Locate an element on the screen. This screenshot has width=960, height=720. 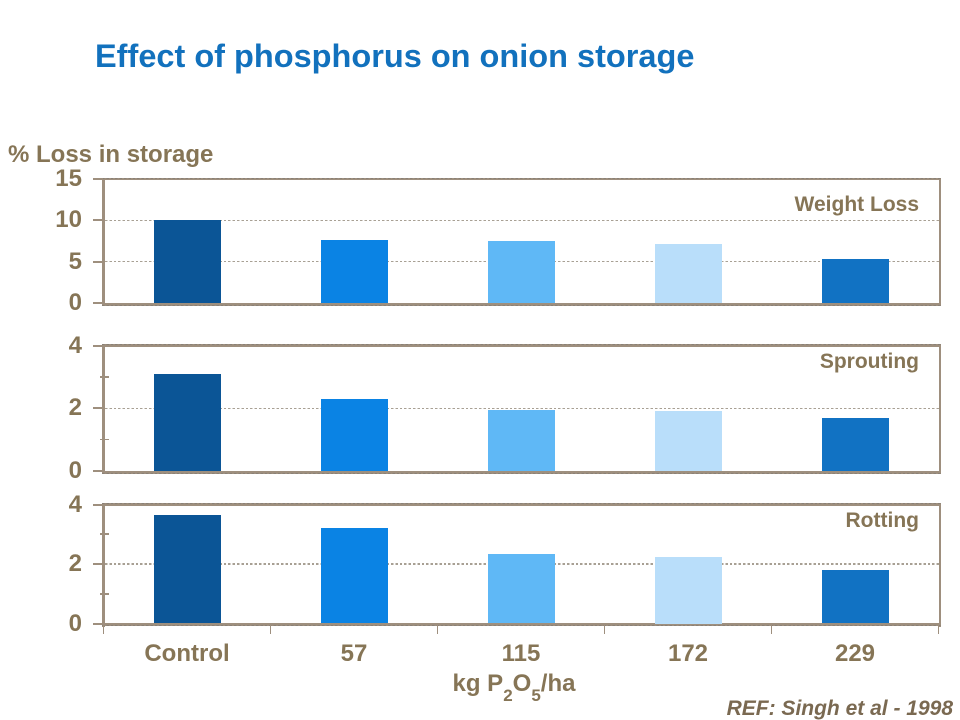
panel-2-left-axis is located at coordinates (103, 565).